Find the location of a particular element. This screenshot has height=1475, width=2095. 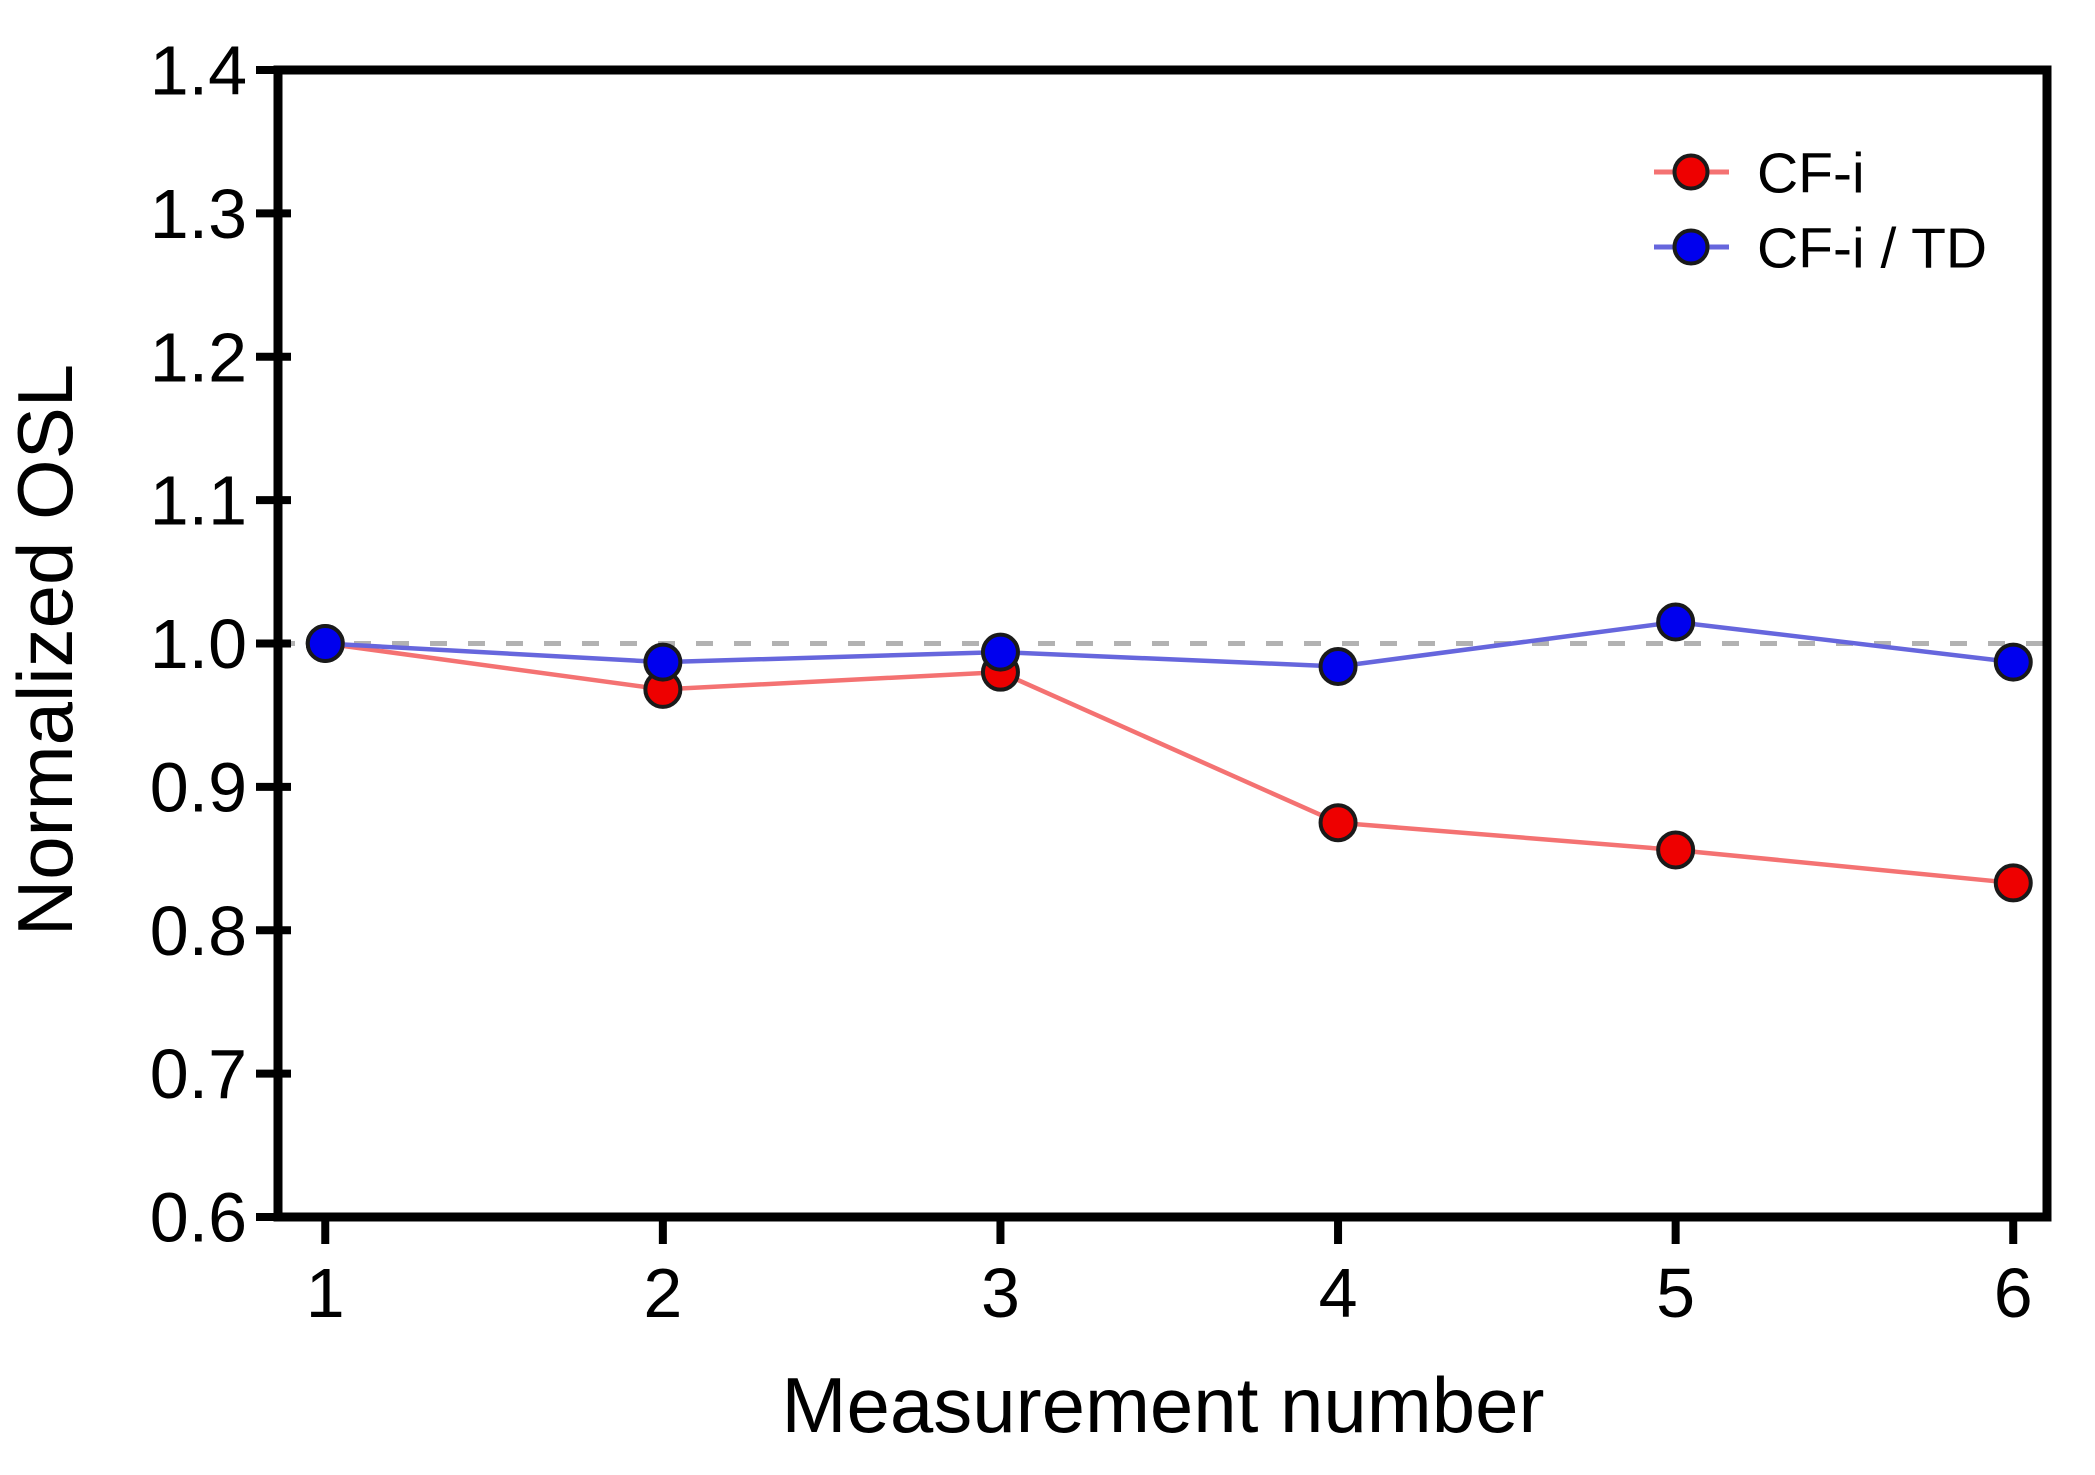

y-tick-label: 1.2 is located at coordinates (198, 357).